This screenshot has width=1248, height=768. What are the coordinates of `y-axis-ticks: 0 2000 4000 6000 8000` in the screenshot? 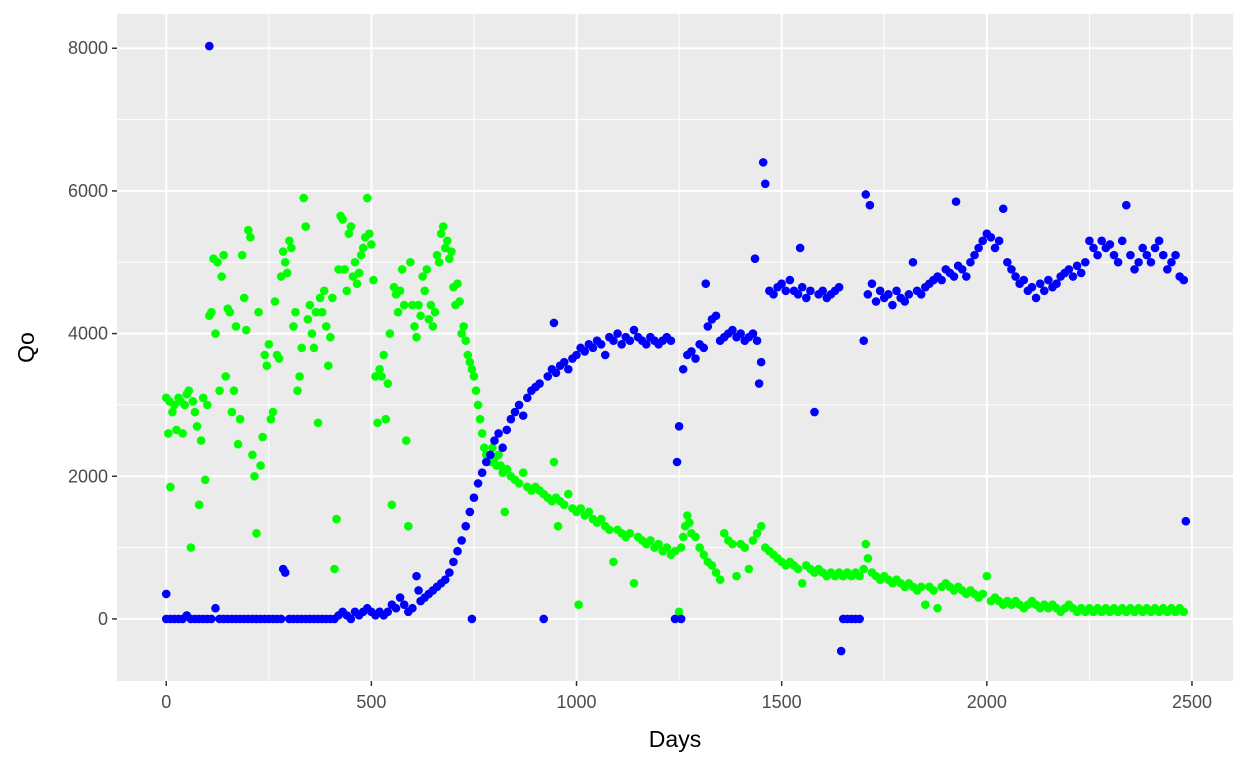 It's located at (92, 333).